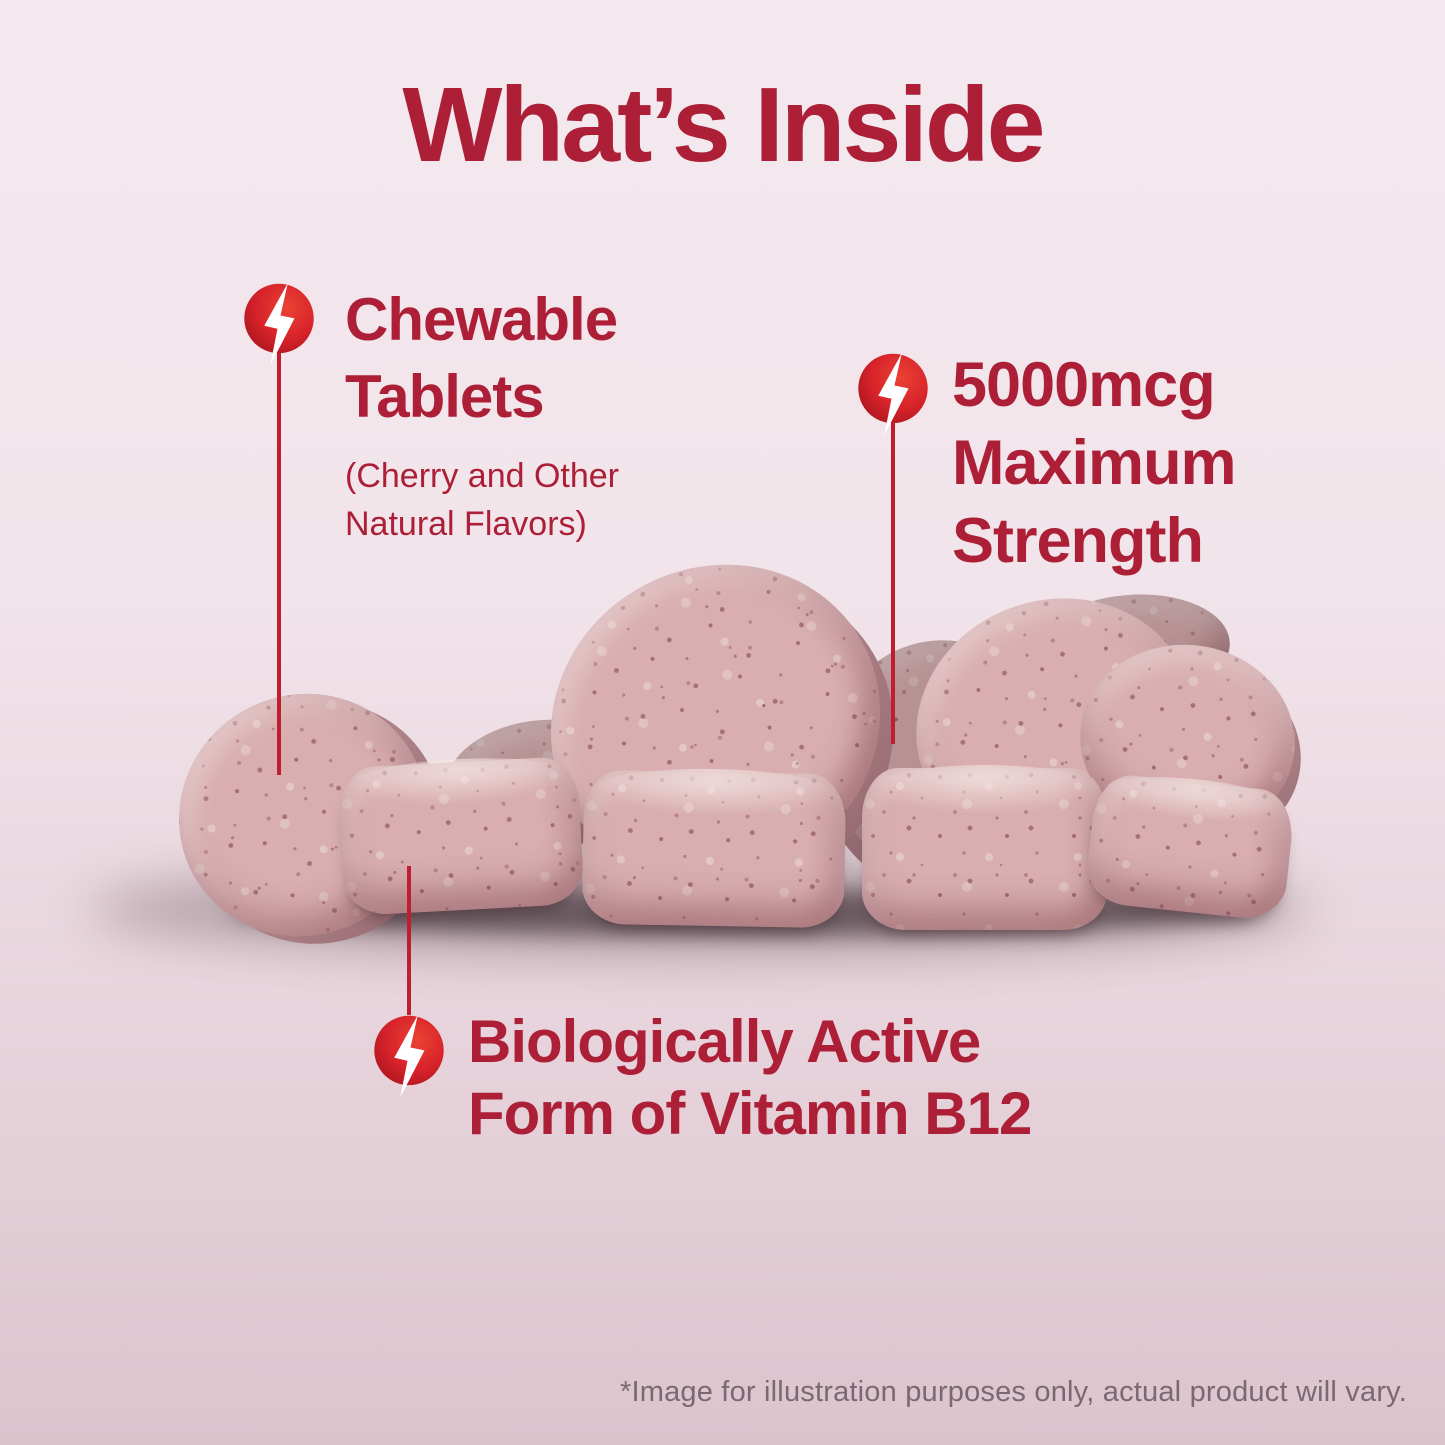 The image size is (1445, 1445). What do you see at coordinates (724, 1041) in the screenshot?
I see `callout-title-line: Biologically Active` at bounding box center [724, 1041].